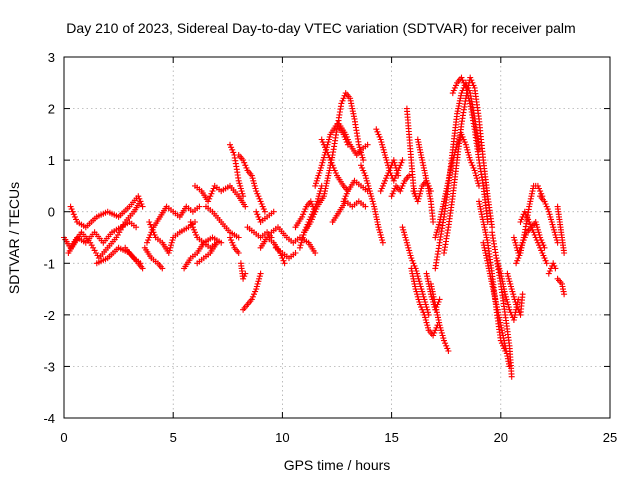 This screenshot has height=480, width=640. Describe the element at coordinates (610, 437) in the screenshot. I see `x-tick-label: 25` at that location.